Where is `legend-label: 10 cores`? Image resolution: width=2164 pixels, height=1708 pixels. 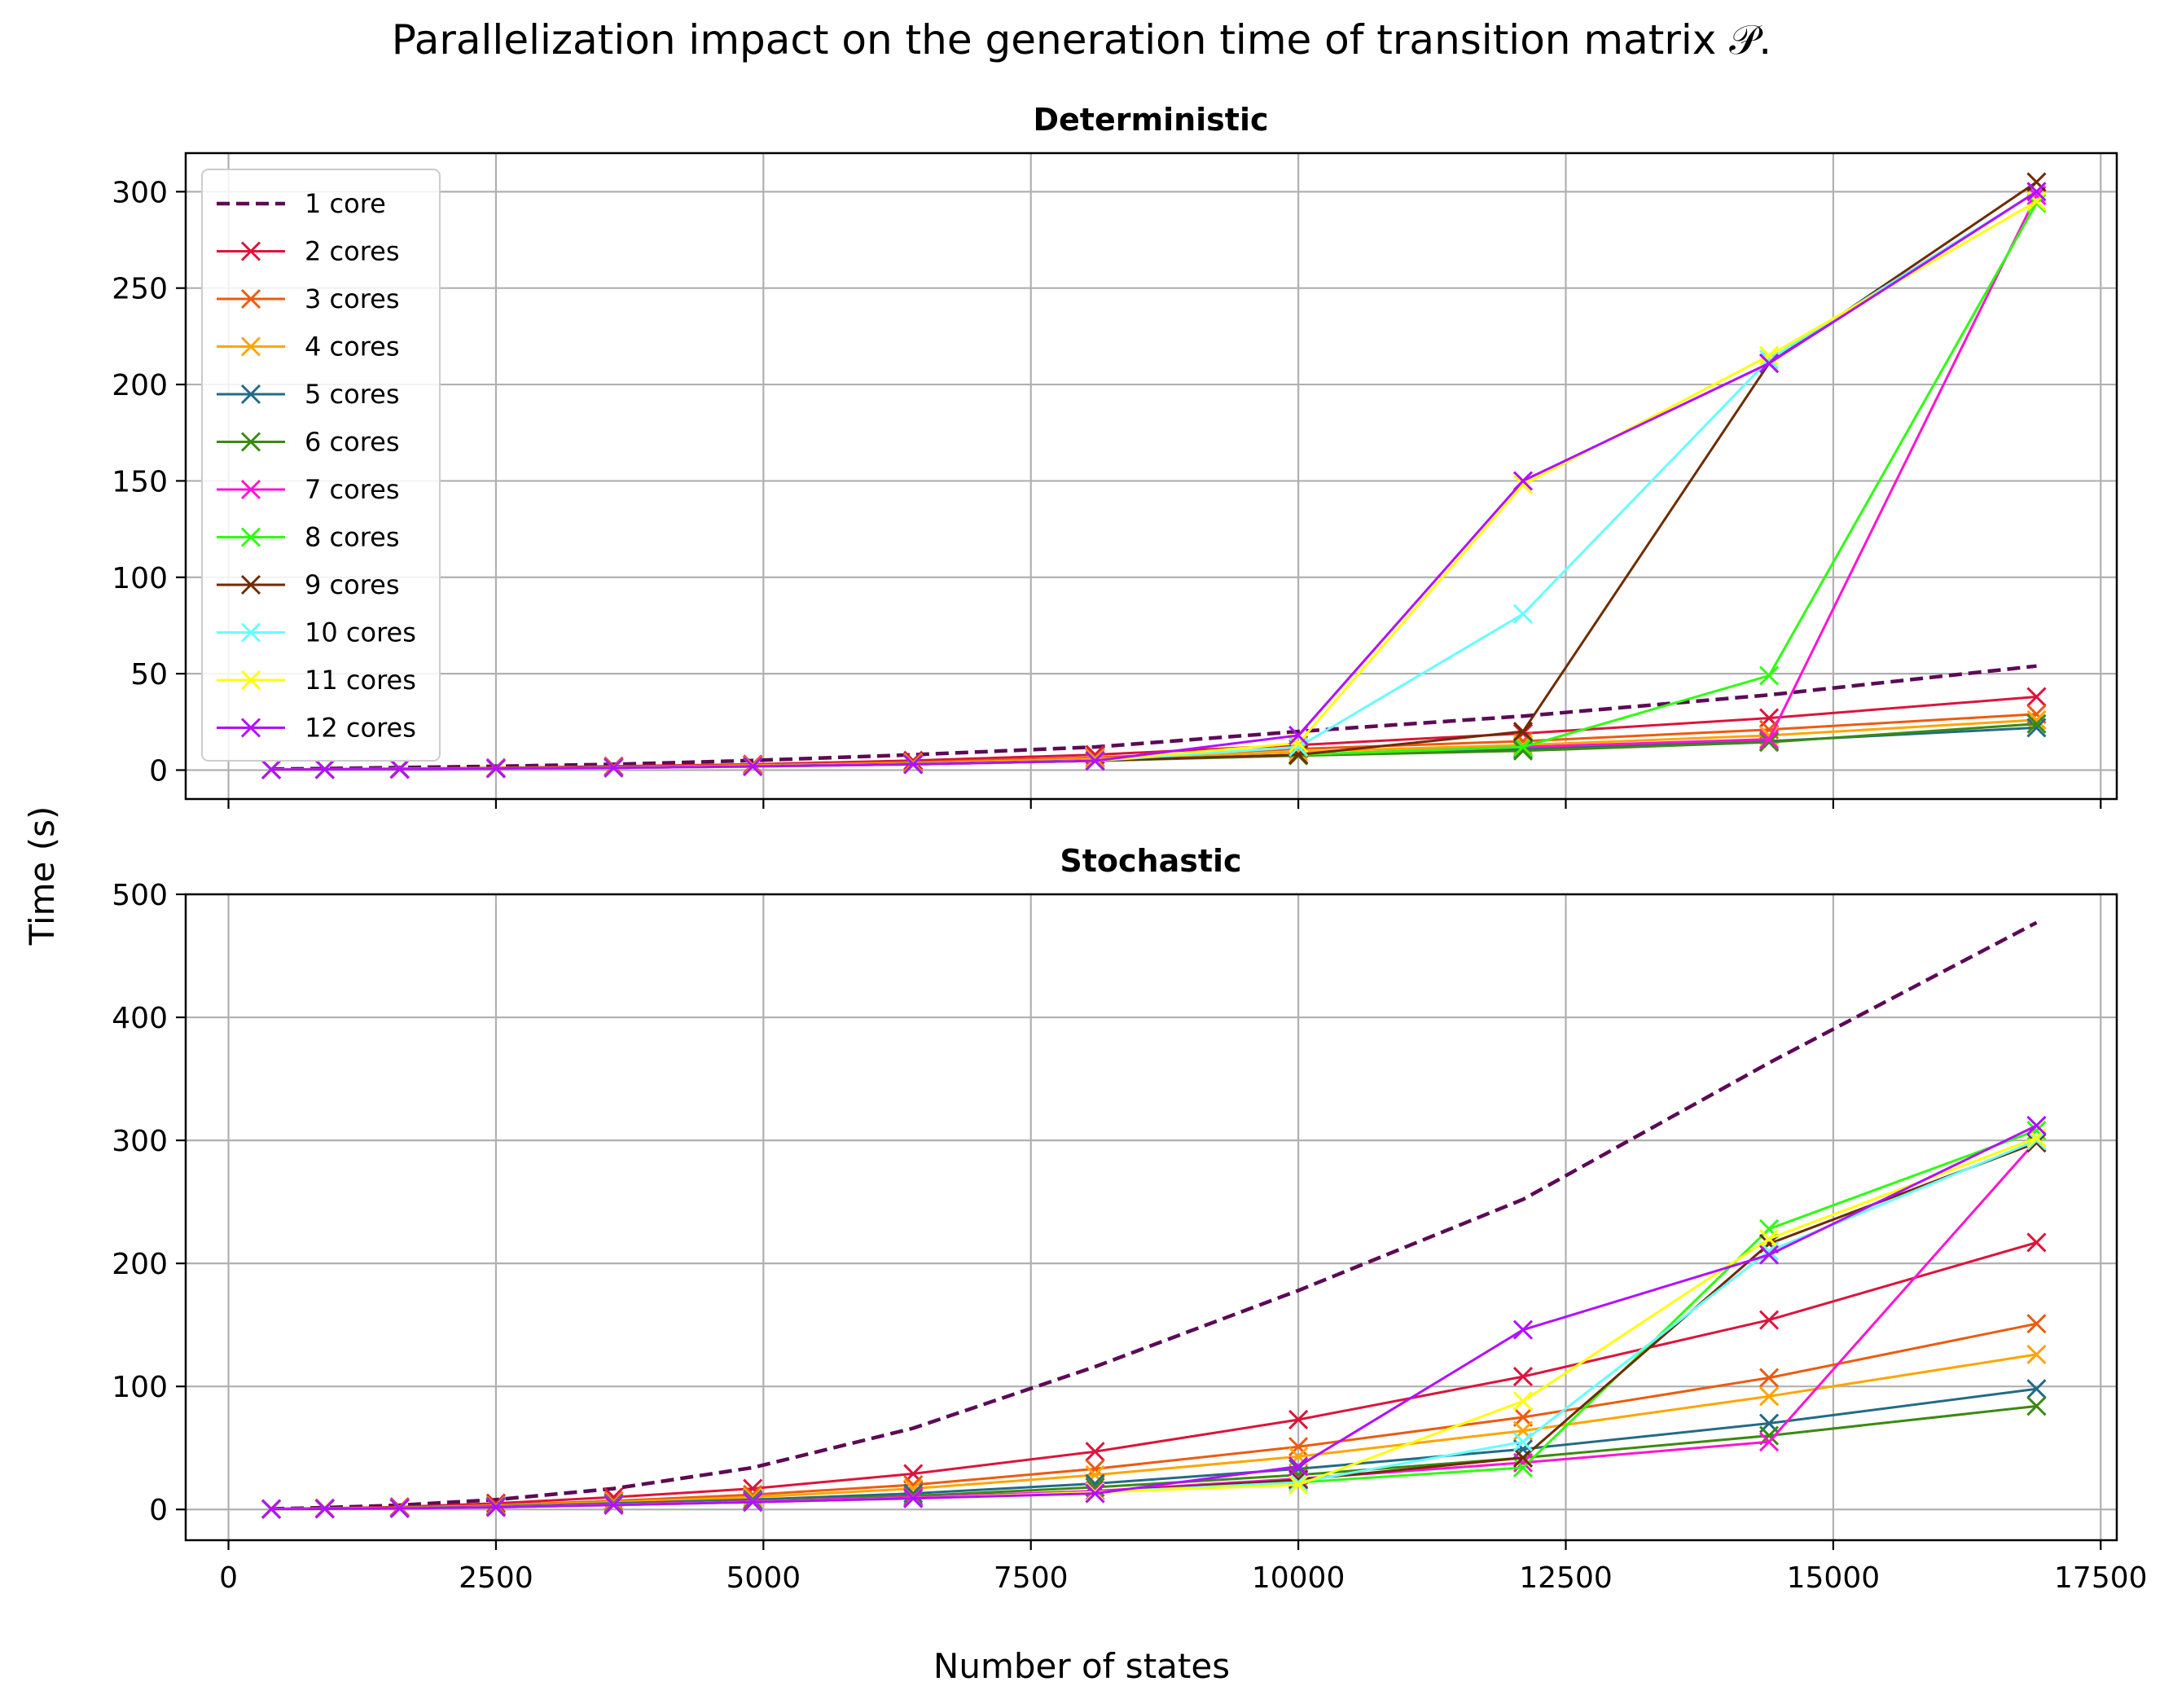
legend-label: 10 cores is located at coordinates (360, 632).